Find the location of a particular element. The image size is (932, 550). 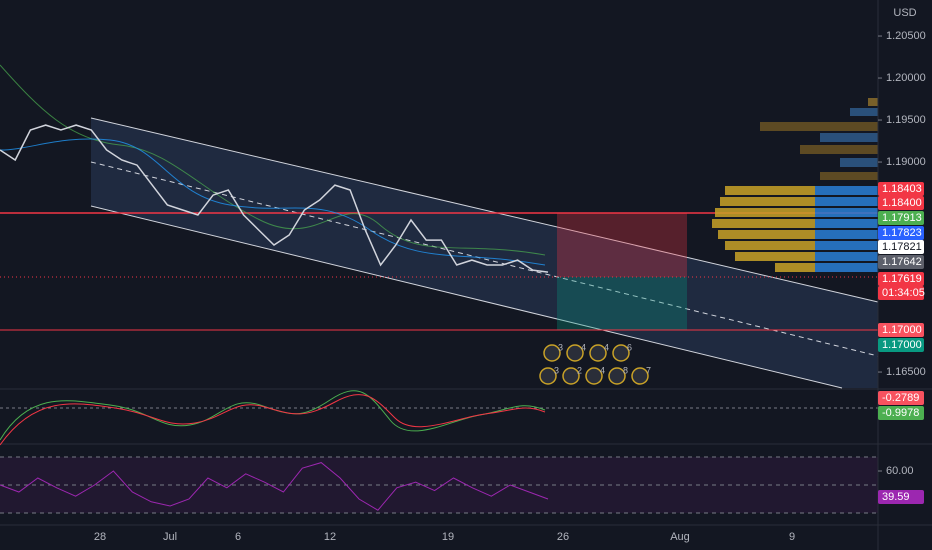

x-tick-label: 26 is located at coordinates (563, 537).